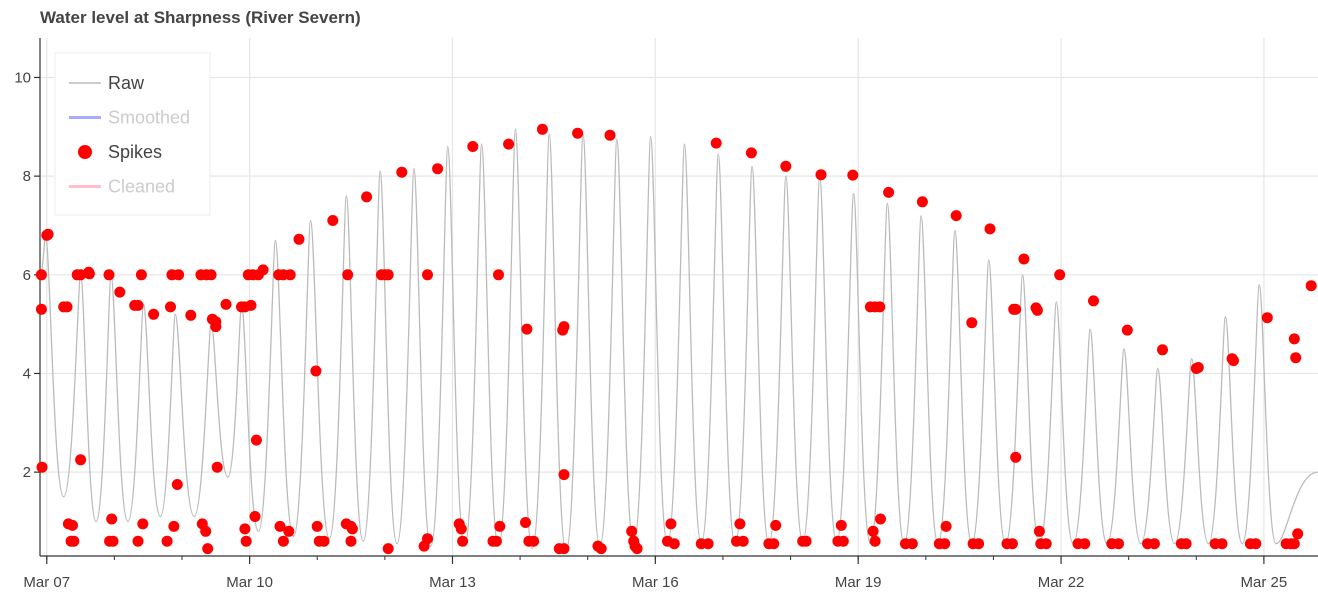  I want to click on legend-label-spikes: Spikes, so click(135, 152).